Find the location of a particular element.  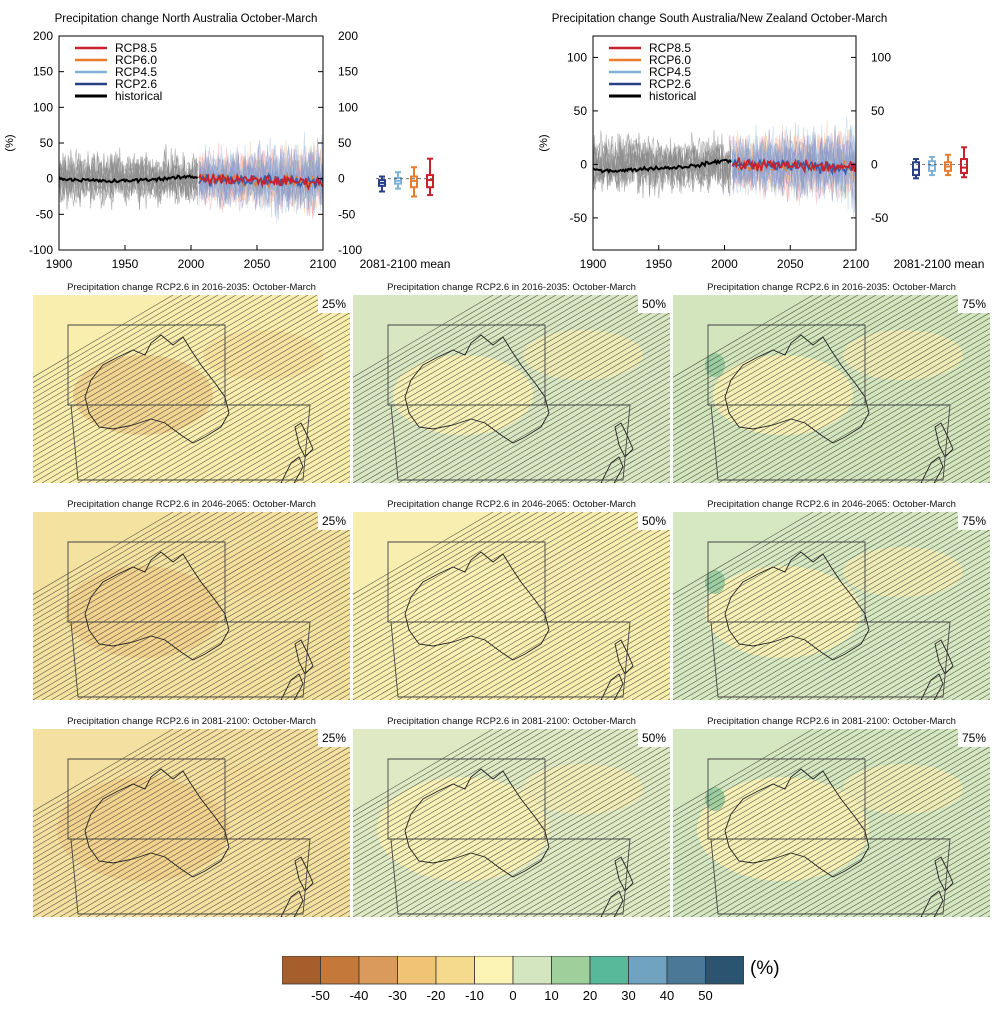

legend-label: RCP2.6 is located at coordinates (670, 84).